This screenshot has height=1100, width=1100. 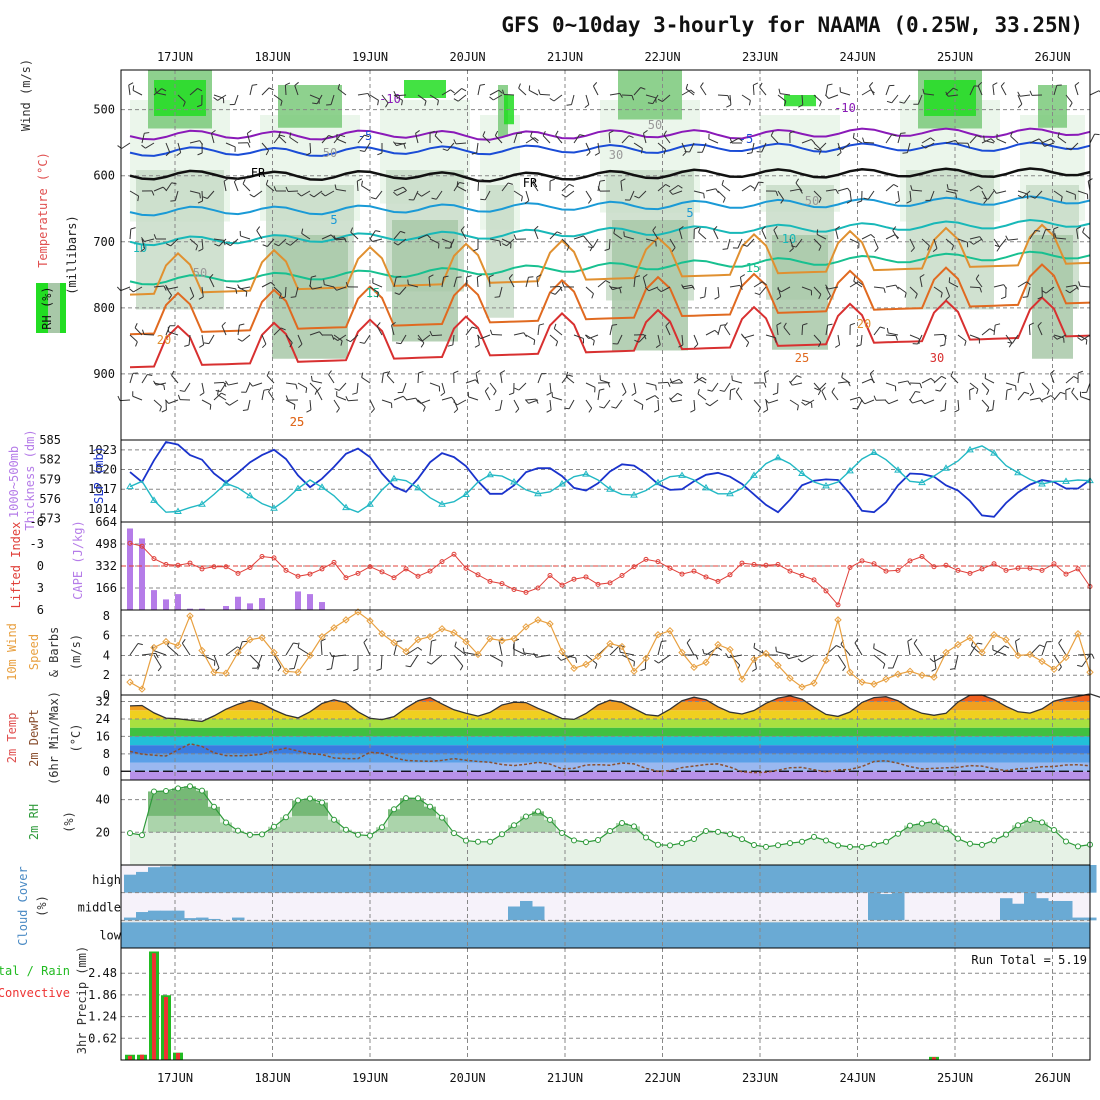 What do you see at coordinates (40, 588) in the screenshot?
I see `li-tick: 3` at bounding box center [40, 588].